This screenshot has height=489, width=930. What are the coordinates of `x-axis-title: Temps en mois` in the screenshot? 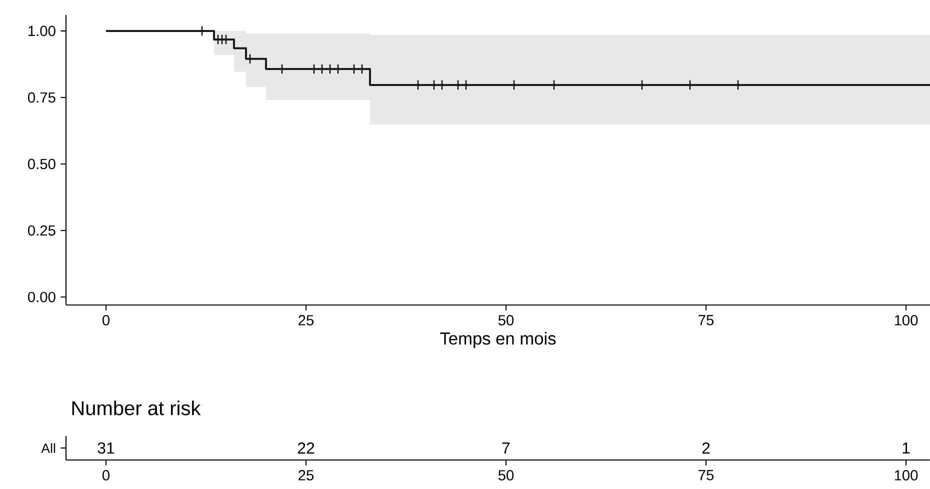 It's located at (498, 340).